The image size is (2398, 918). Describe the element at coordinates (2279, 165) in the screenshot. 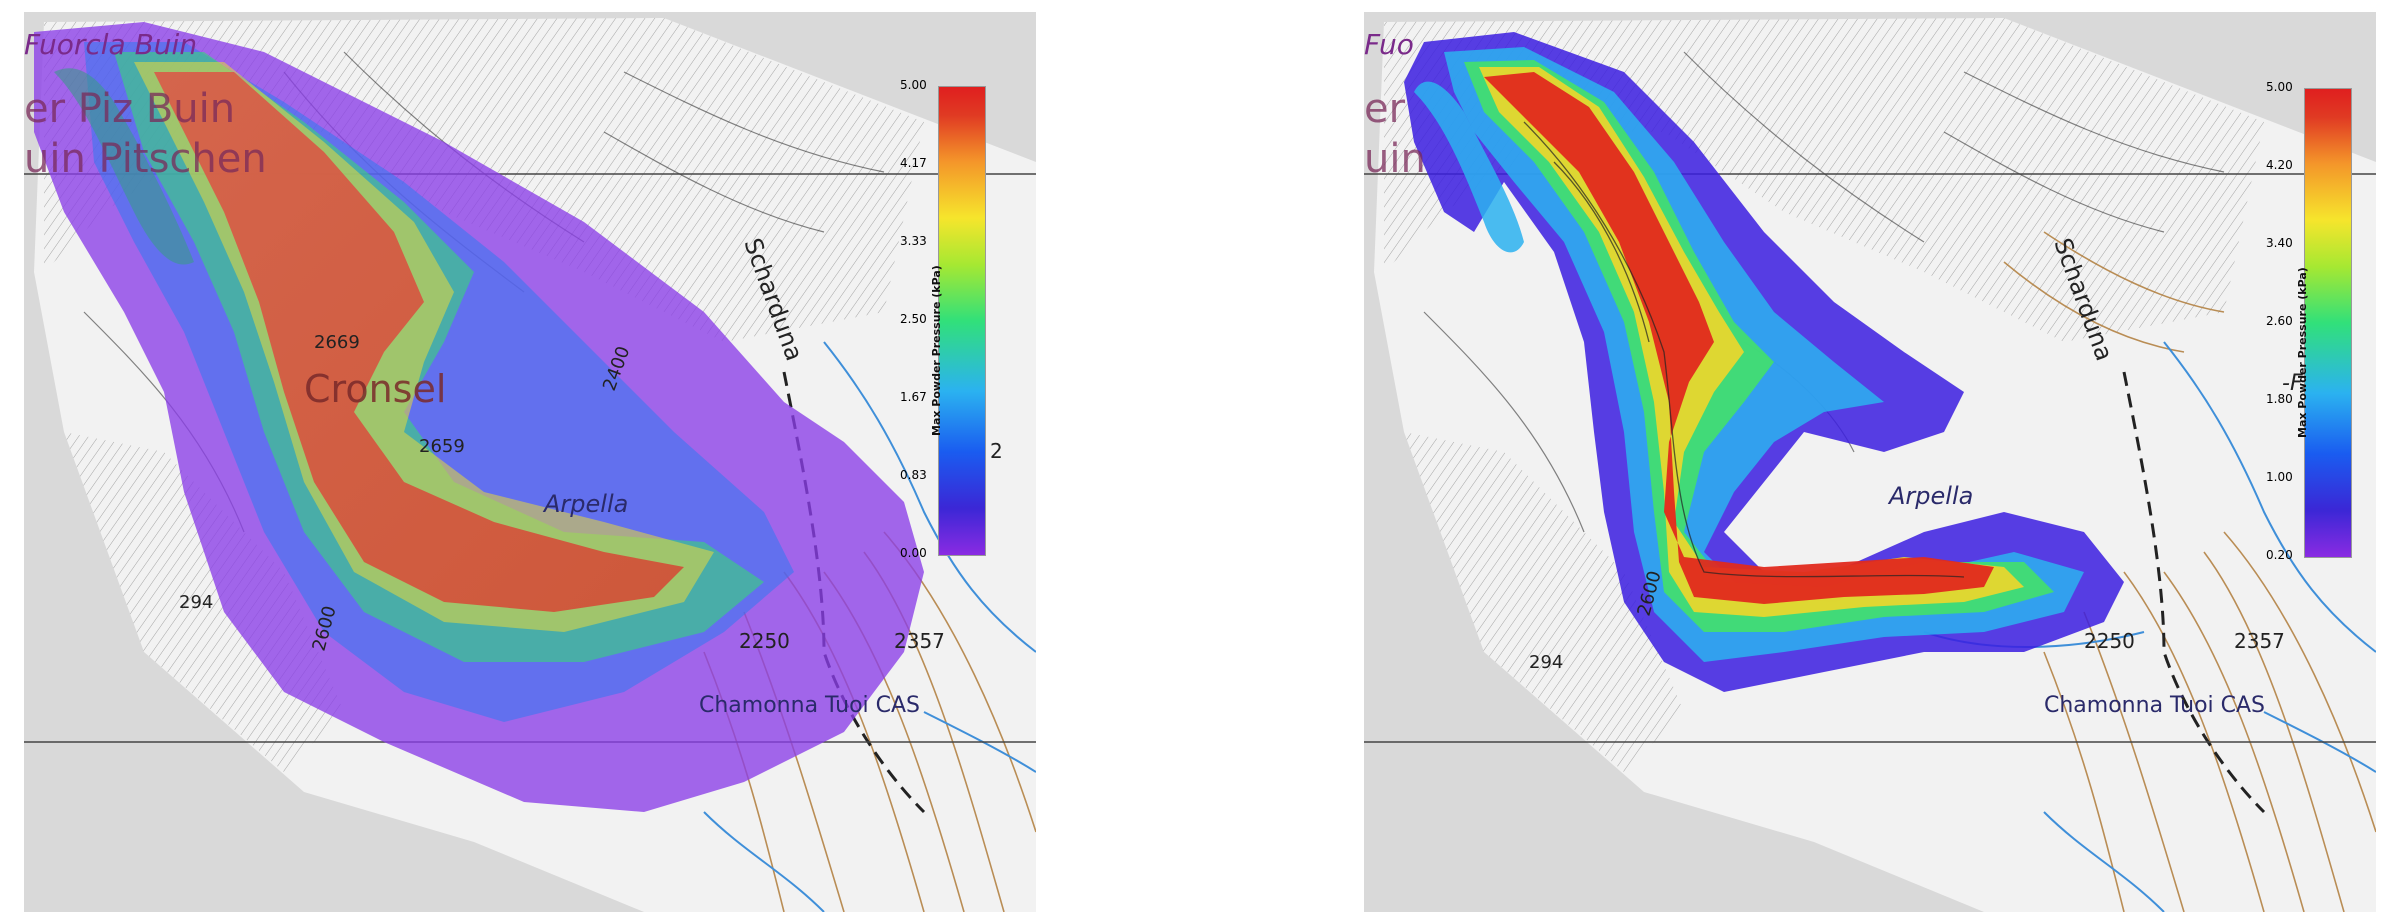

I see `colorbar-tick: 4.20` at that location.